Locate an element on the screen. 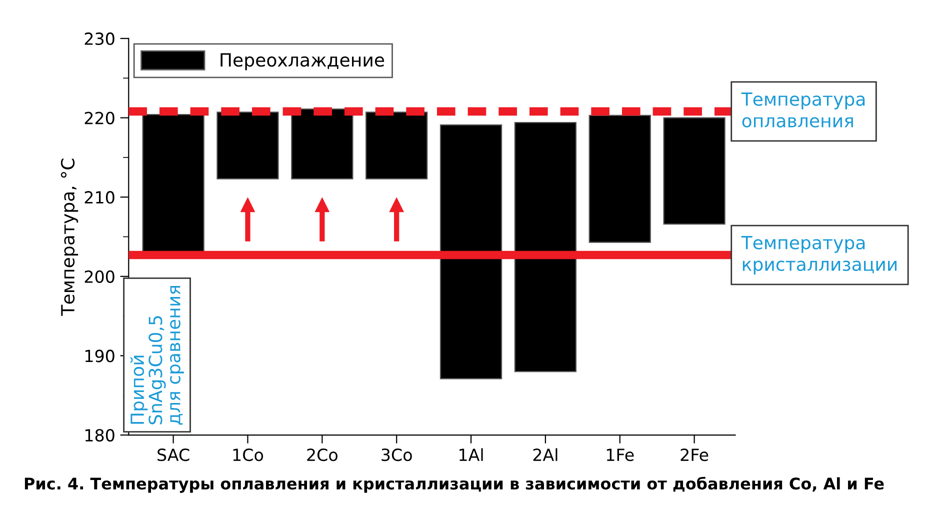  ref-line-label: Температура кристаллизации is located at coordinates (819, 255).